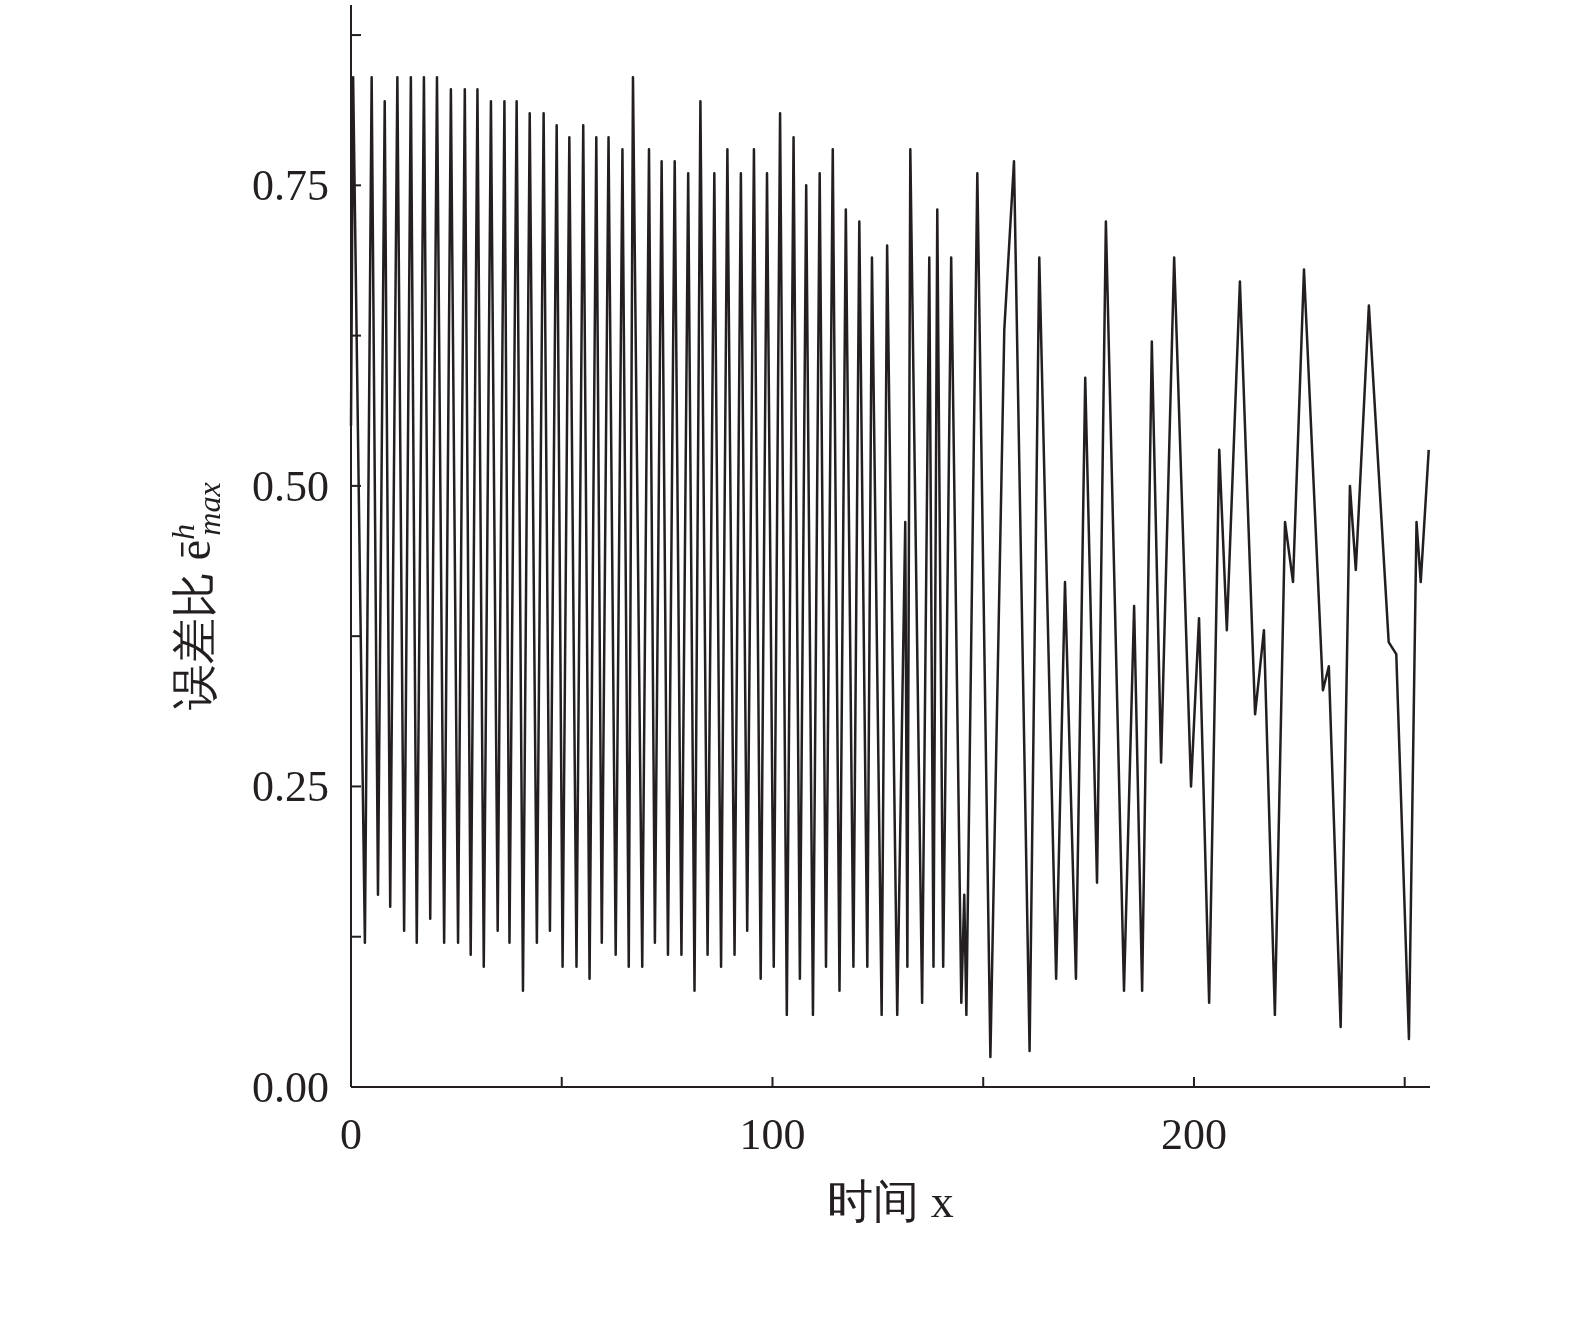  I want to click on x-axis-title: 时间 x, so click(890, 1201).